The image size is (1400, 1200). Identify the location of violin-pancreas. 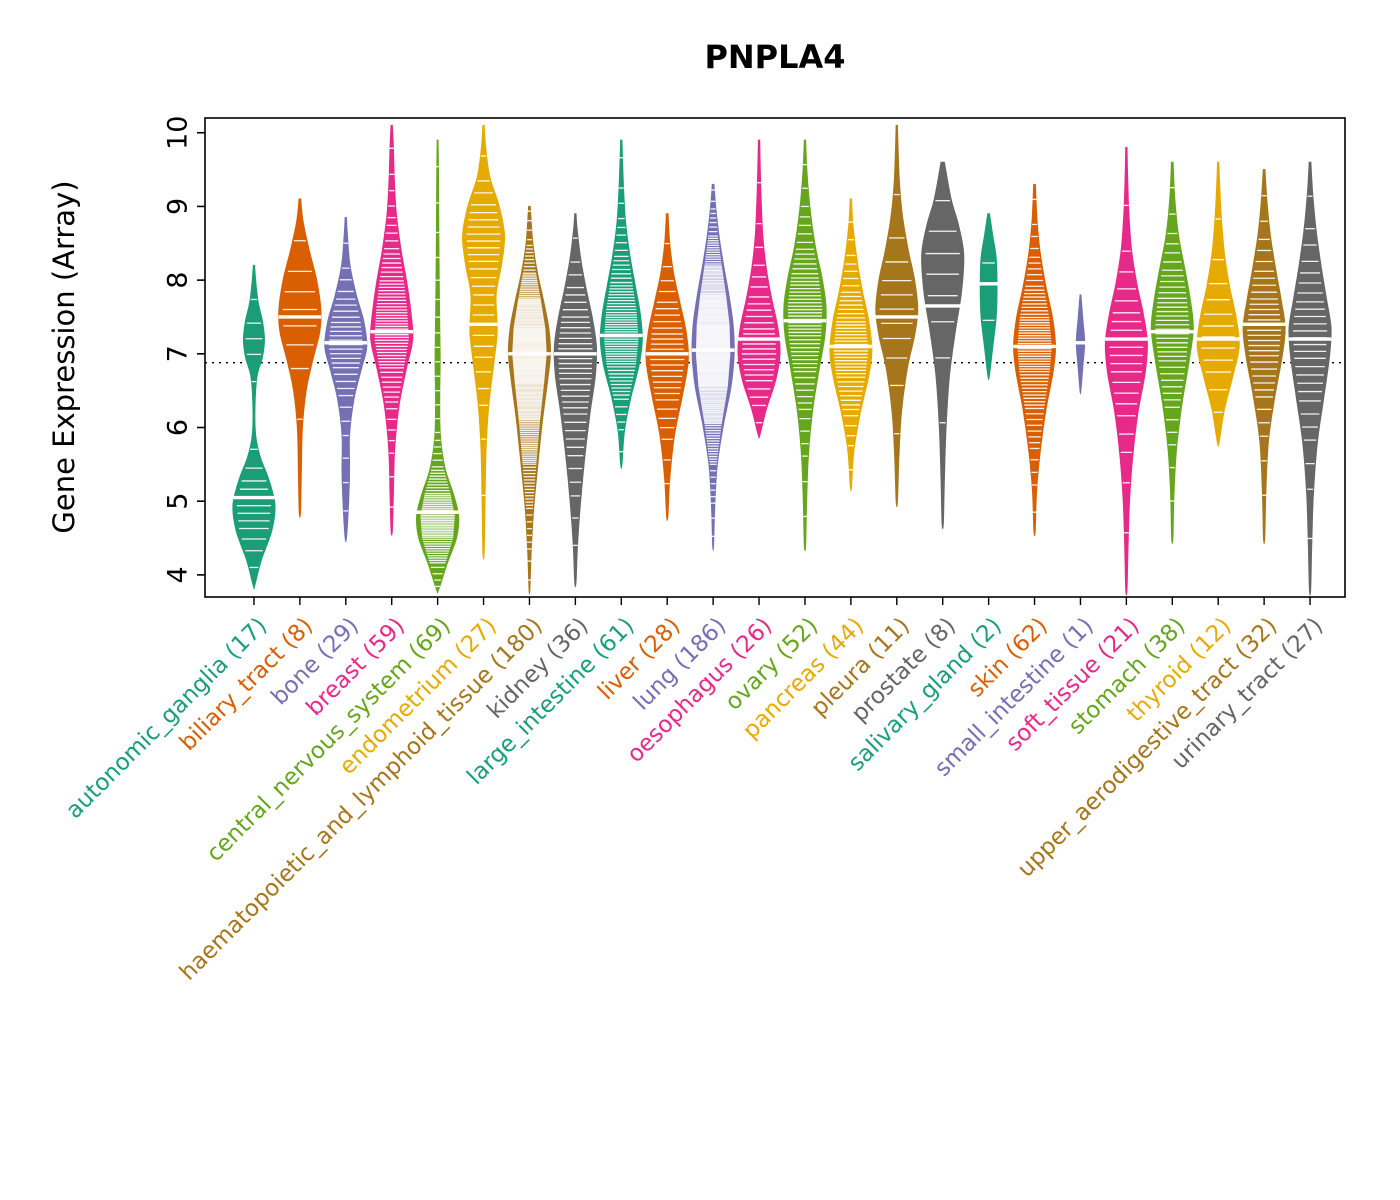
(851, 345).